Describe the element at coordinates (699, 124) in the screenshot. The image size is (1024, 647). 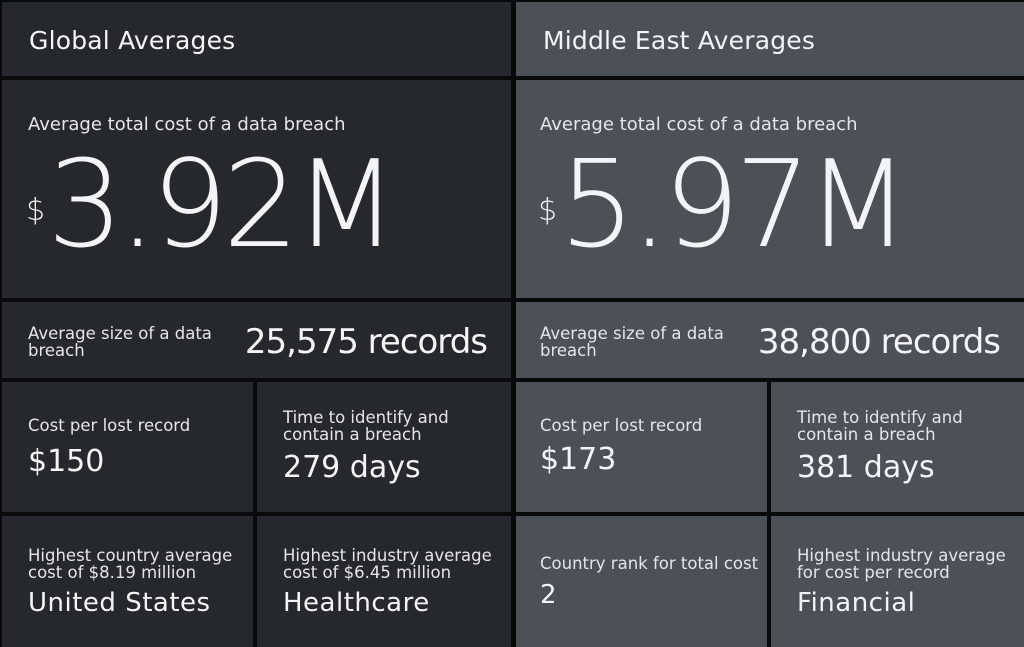
I see `me-total-cost-label: Average total cost of a data breach` at that location.